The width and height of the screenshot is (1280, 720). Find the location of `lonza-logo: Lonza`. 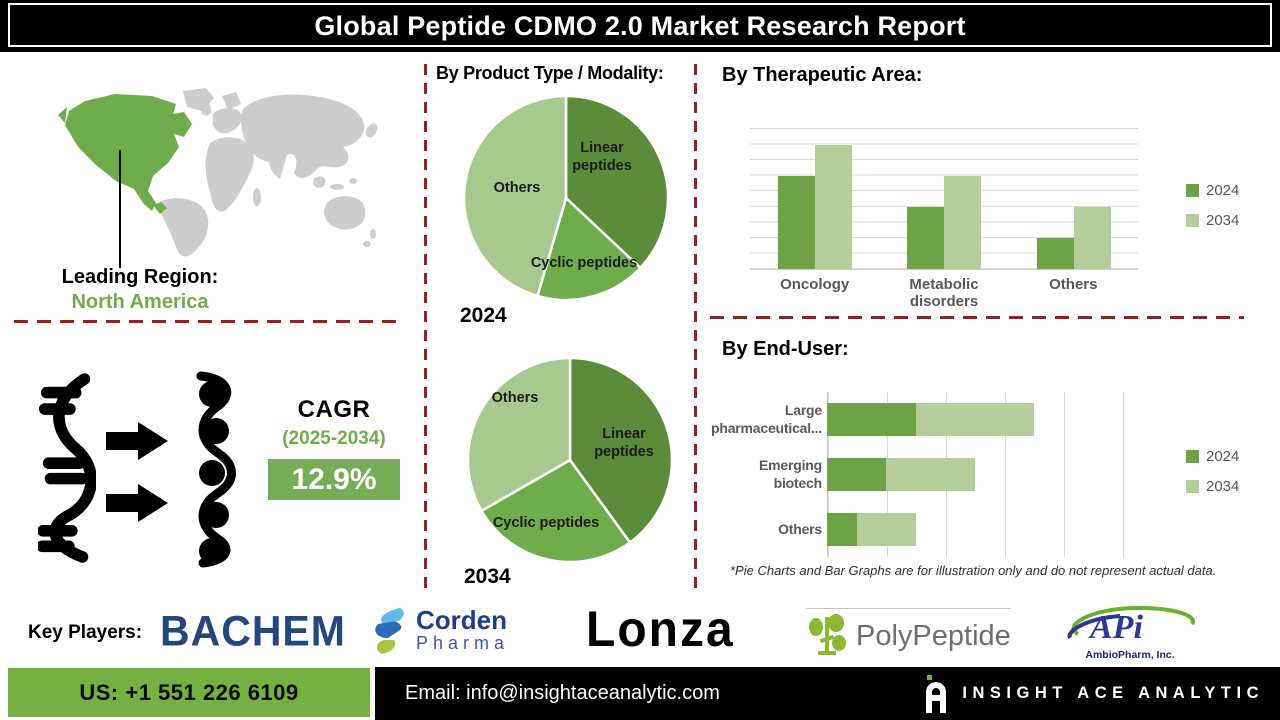

lonza-logo: Lonza is located at coordinates (660, 629).